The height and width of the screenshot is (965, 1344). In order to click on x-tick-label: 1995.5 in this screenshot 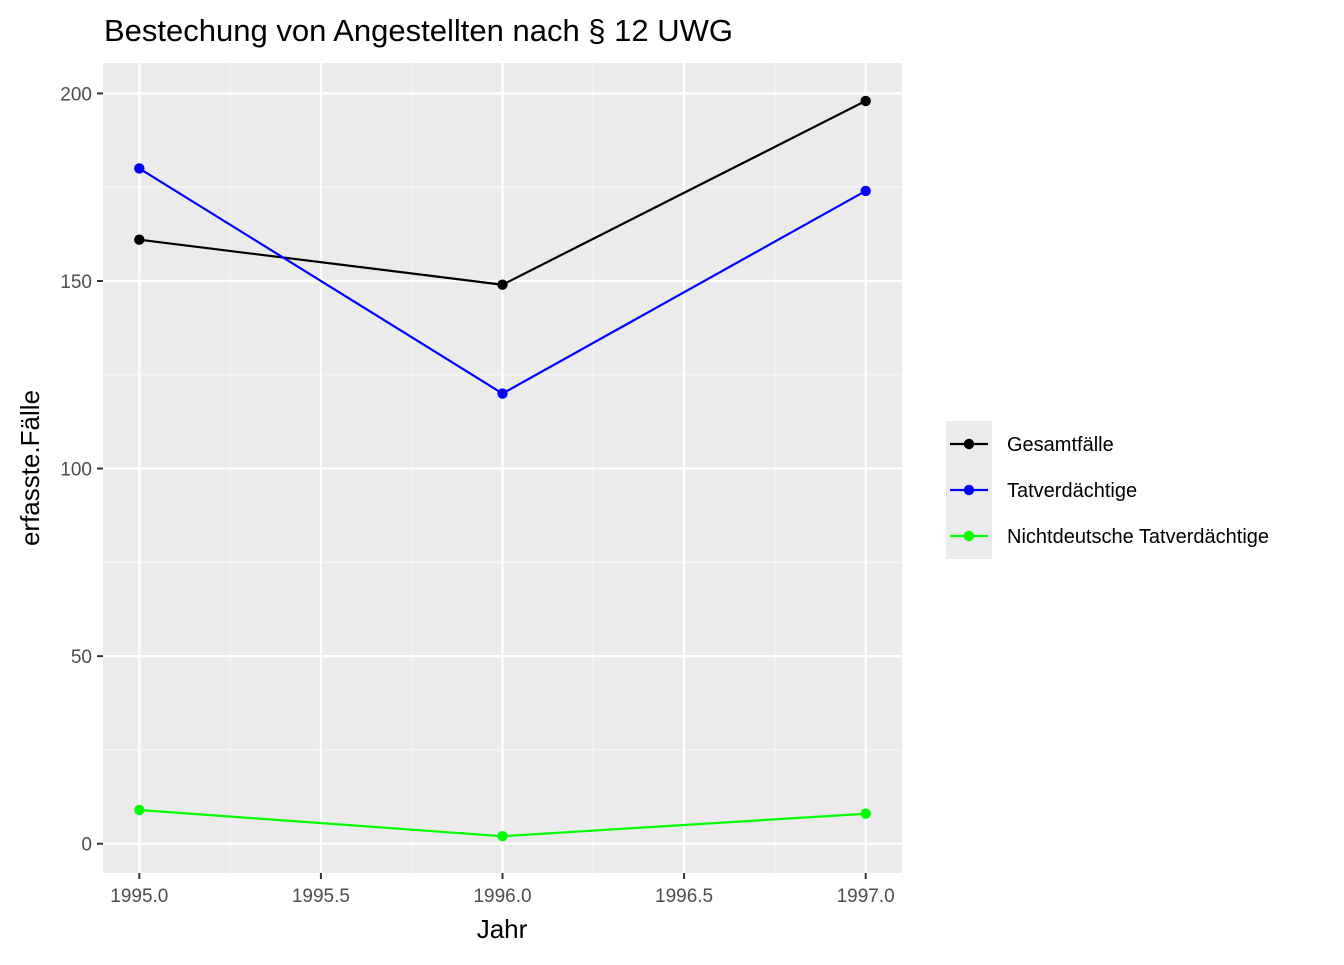, I will do `click(321, 896)`.